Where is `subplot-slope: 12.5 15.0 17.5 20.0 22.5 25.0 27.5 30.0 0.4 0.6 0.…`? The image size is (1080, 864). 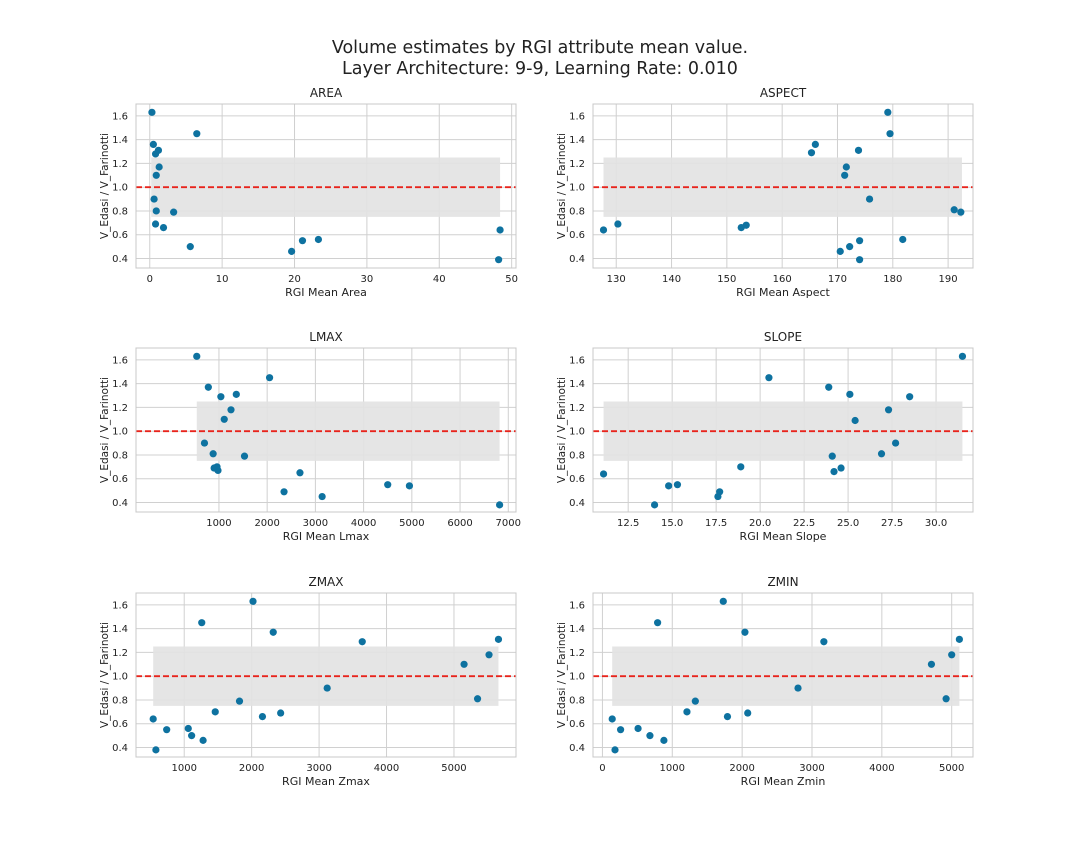
subplot-slope: 12.5 15.0 17.5 20.0 22.5 25.0 27.5 30.0 0.4 0.6 0.… is located at coordinates (765, 436).